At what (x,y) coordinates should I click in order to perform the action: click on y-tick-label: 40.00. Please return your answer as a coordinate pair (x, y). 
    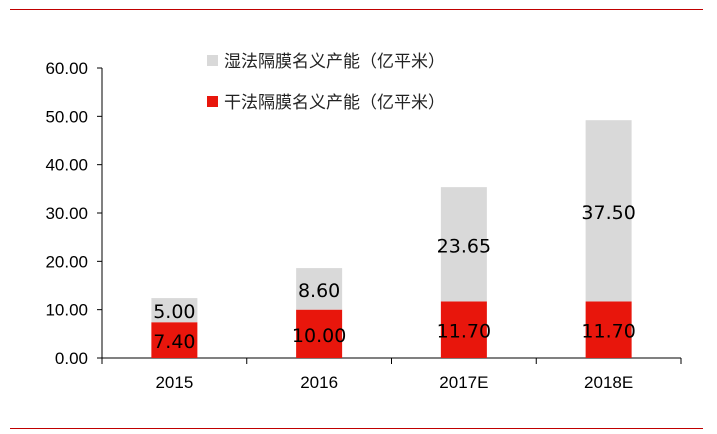
    Looking at the image, I should click on (66, 165).